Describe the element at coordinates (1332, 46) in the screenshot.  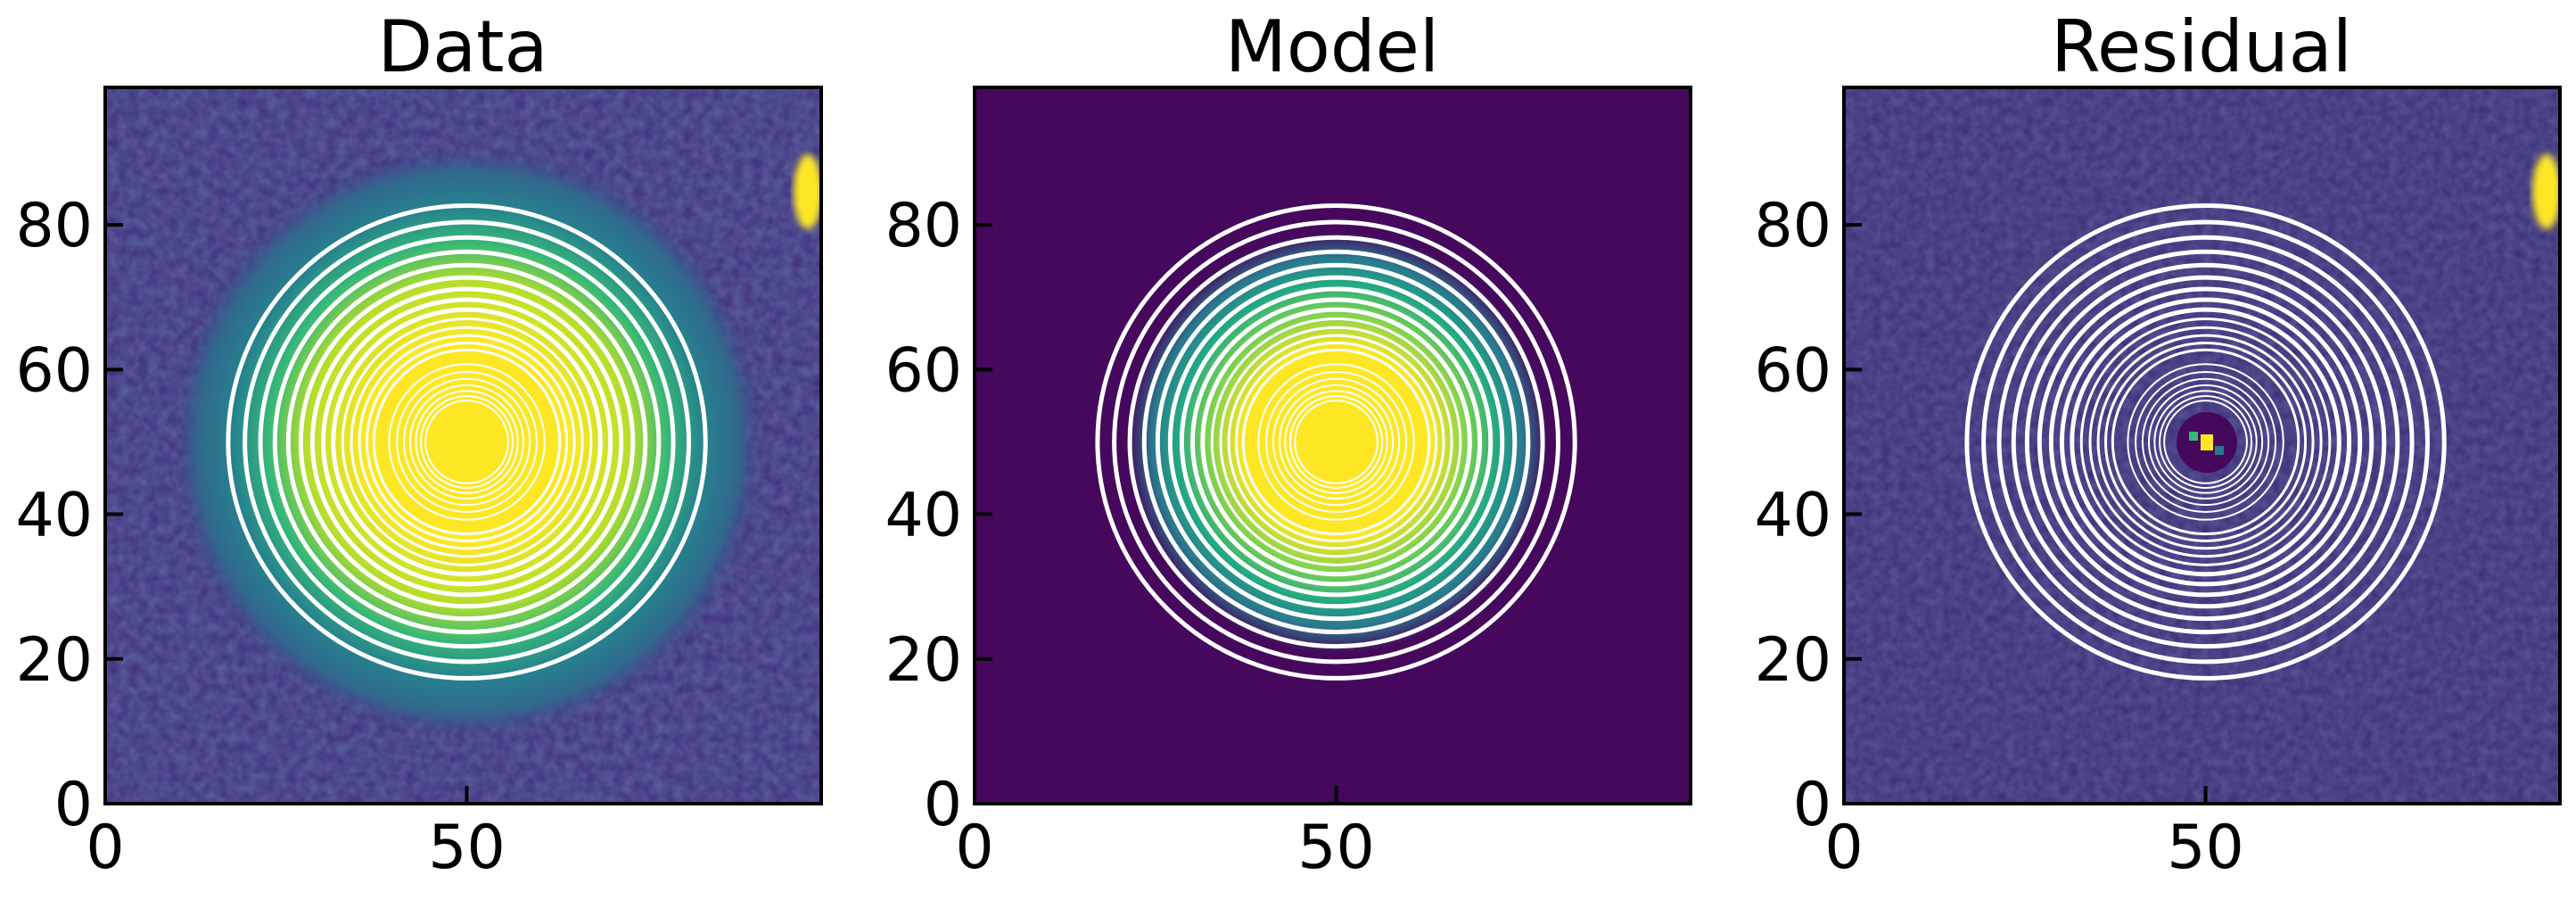
I see `panel-title: Model` at that location.